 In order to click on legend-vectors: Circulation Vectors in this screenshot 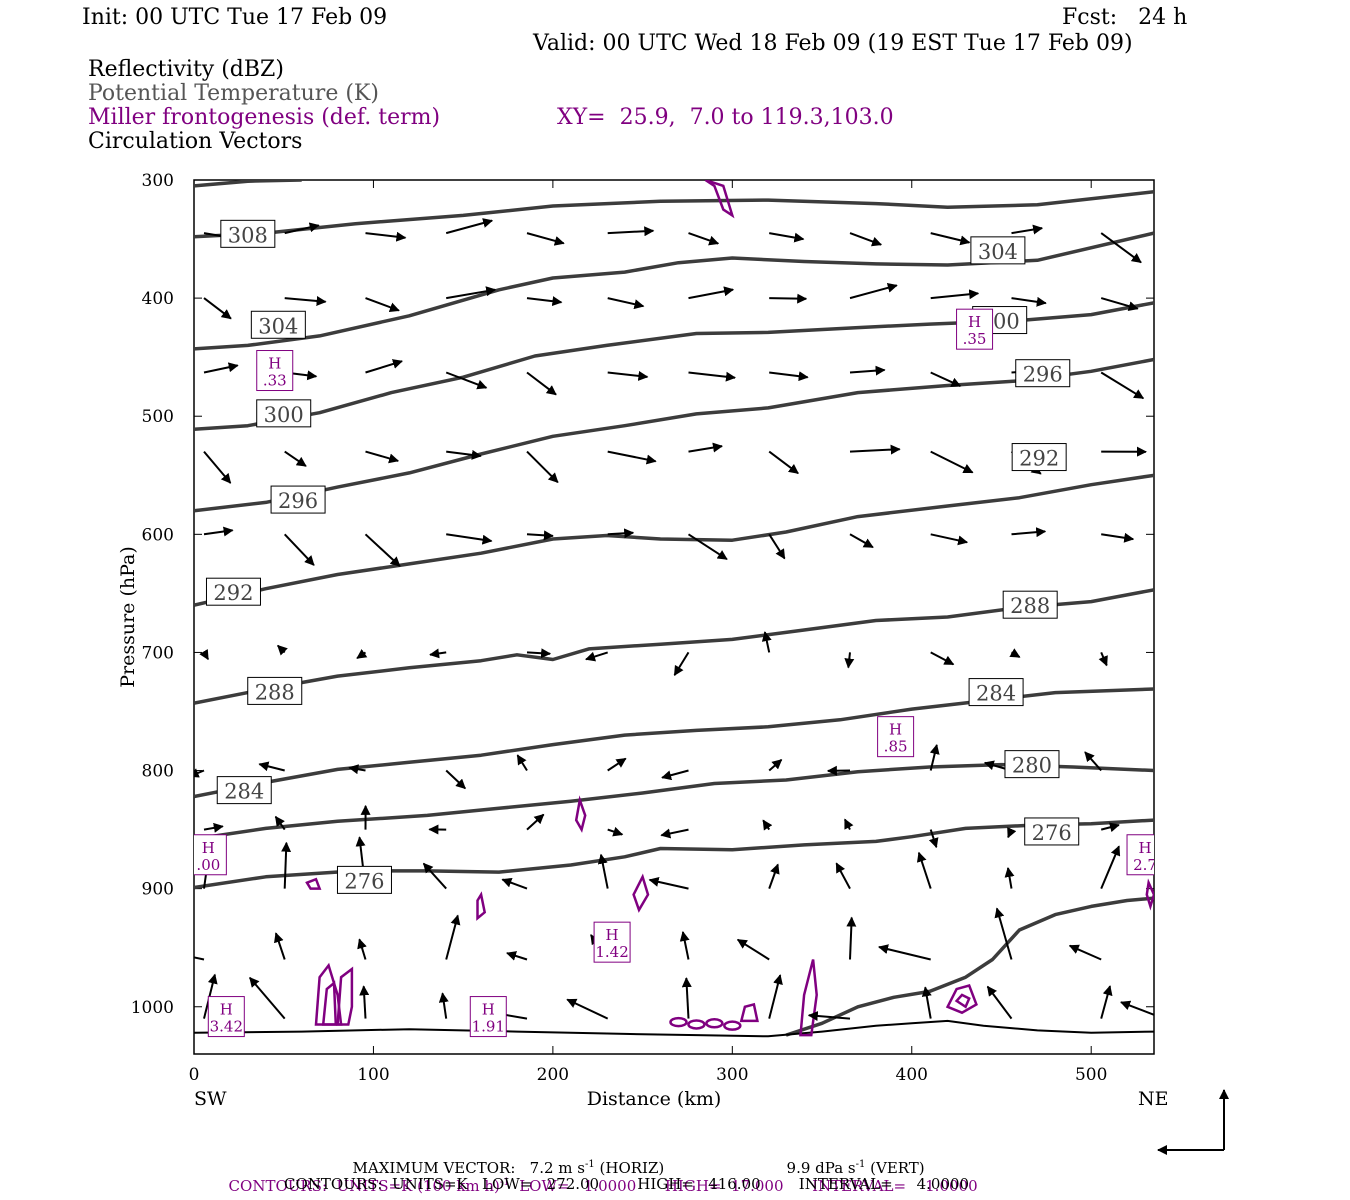, I will do `click(195, 141)`.